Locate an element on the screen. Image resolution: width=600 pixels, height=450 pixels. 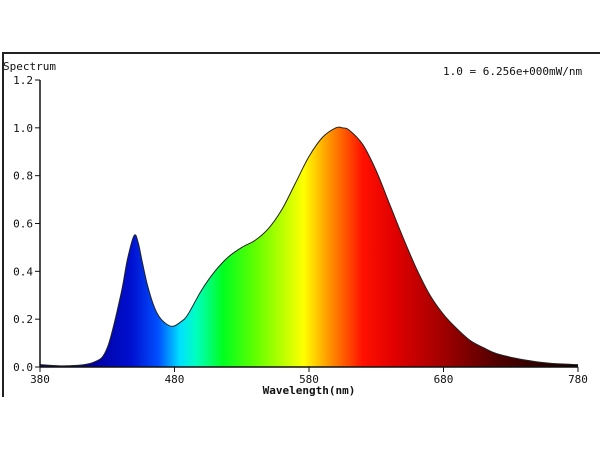
chart-title: Spectrum is located at coordinates (29, 66).